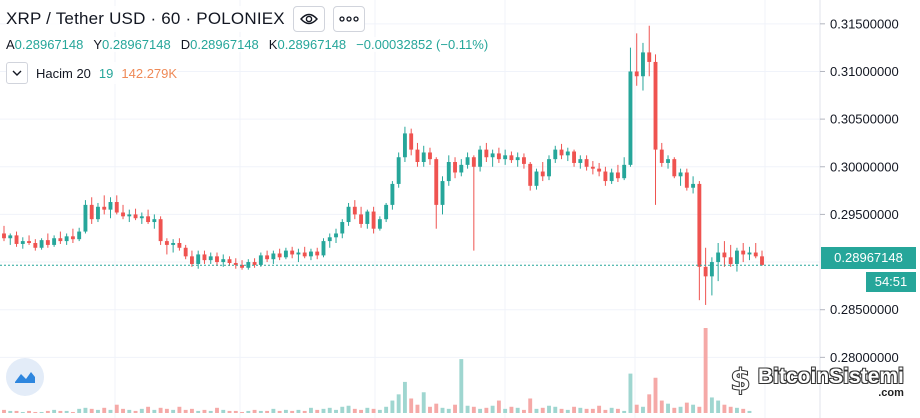  I want to click on high-value: 0.28967148, so click(136, 44).